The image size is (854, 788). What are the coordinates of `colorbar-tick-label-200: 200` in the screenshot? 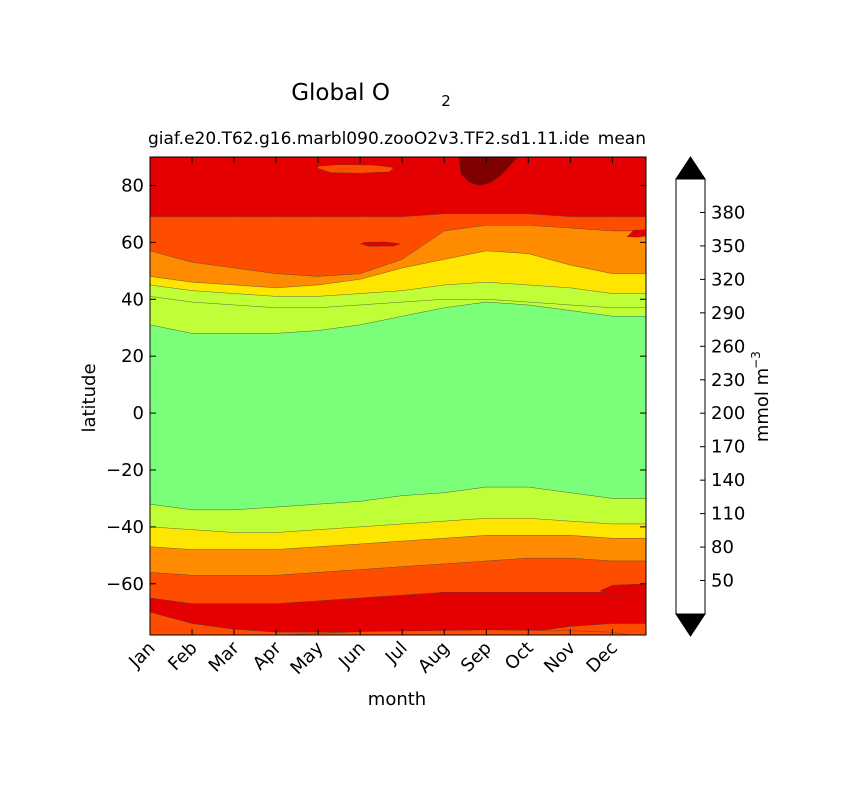 It's located at (728, 413).